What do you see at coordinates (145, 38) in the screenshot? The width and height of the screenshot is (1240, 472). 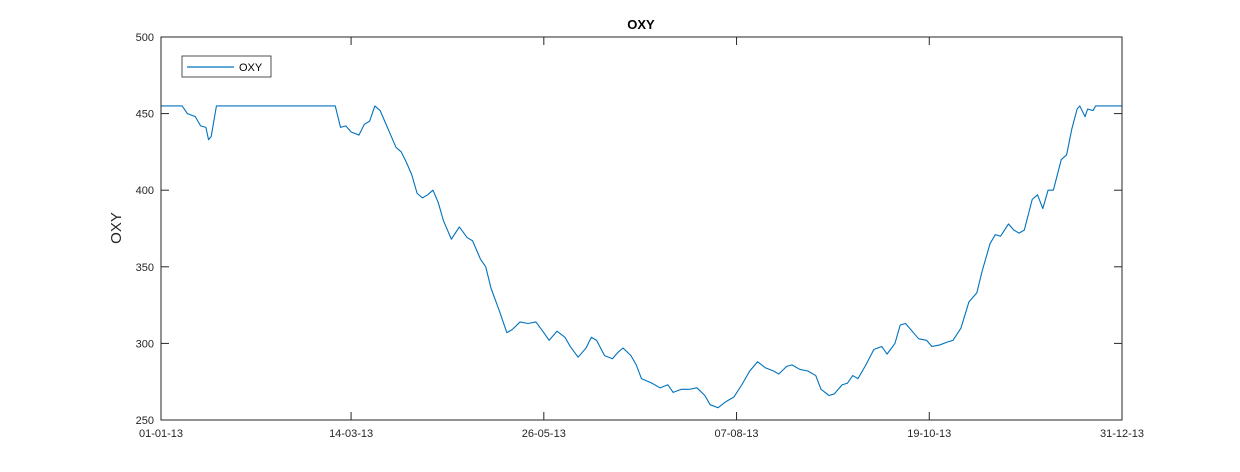 I see `y-tick-label: 500` at bounding box center [145, 38].